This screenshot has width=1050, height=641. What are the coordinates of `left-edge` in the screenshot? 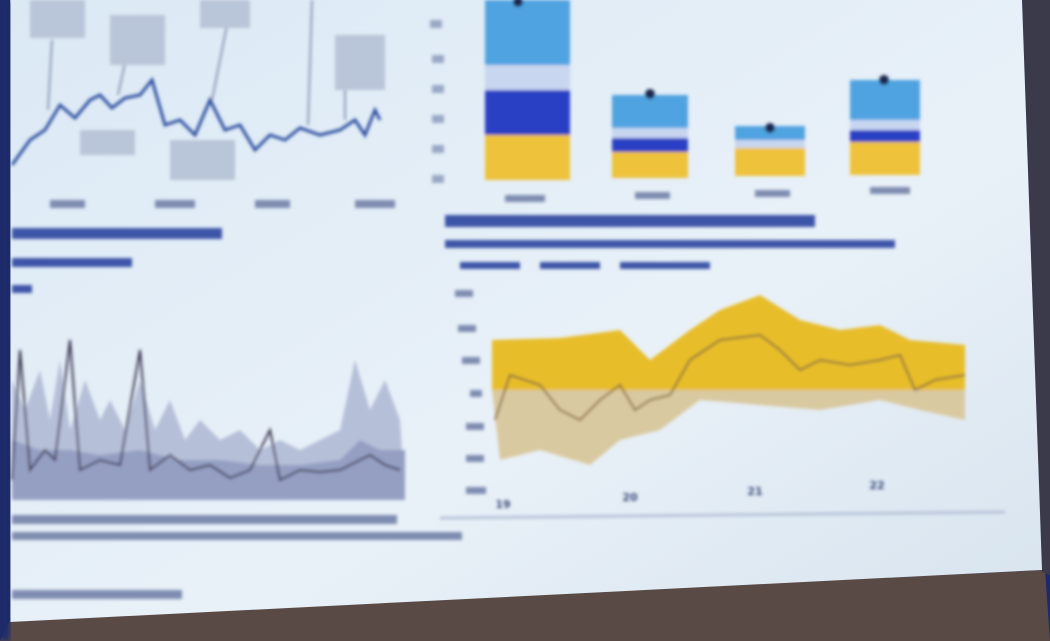 It's located at (5, 320).